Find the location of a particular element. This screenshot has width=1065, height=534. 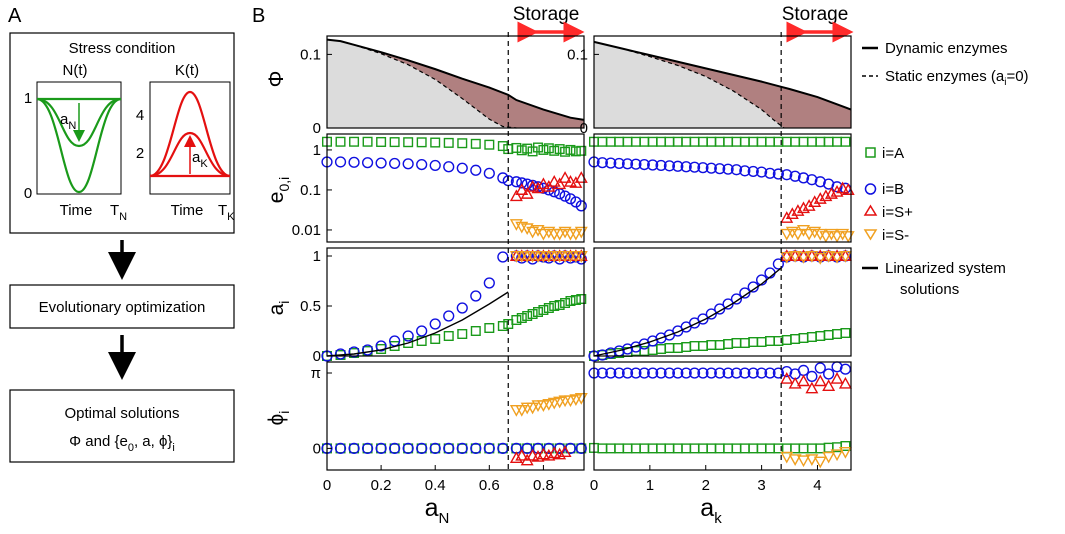

a-right-frame is located at coordinates (722, 302).